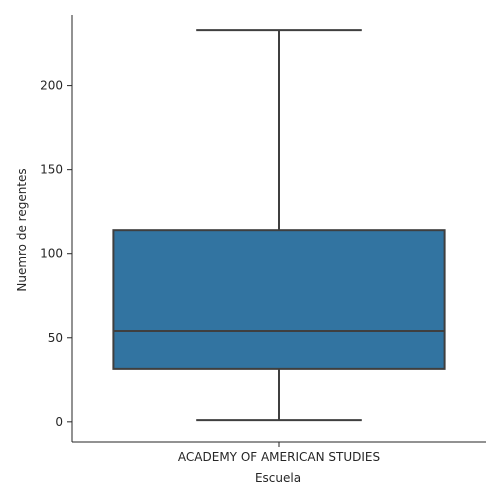  What do you see at coordinates (59, 422) in the screenshot?
I see `y-tick-label-0: 0` at bounding box center [59, 422].